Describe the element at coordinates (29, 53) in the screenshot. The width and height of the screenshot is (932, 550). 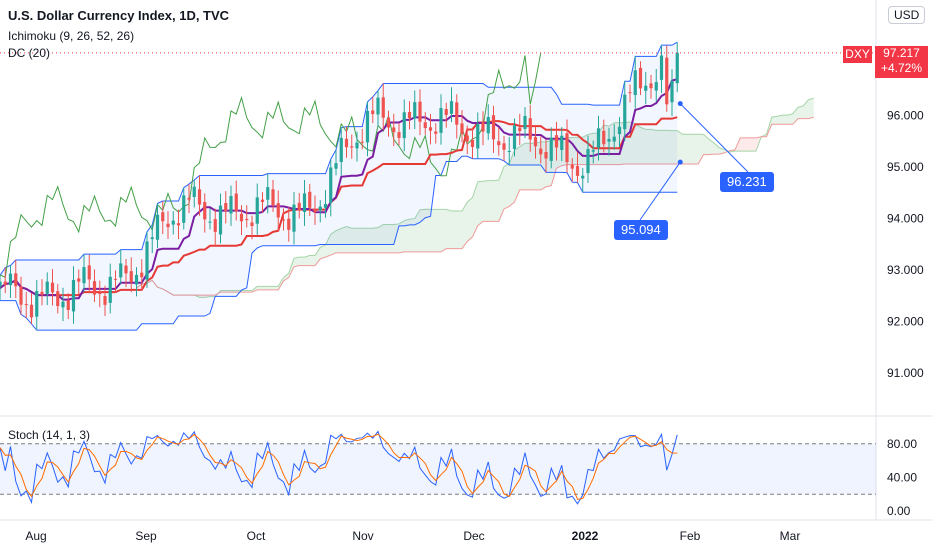
I see `donchian-legend: DC (20)` at that location.